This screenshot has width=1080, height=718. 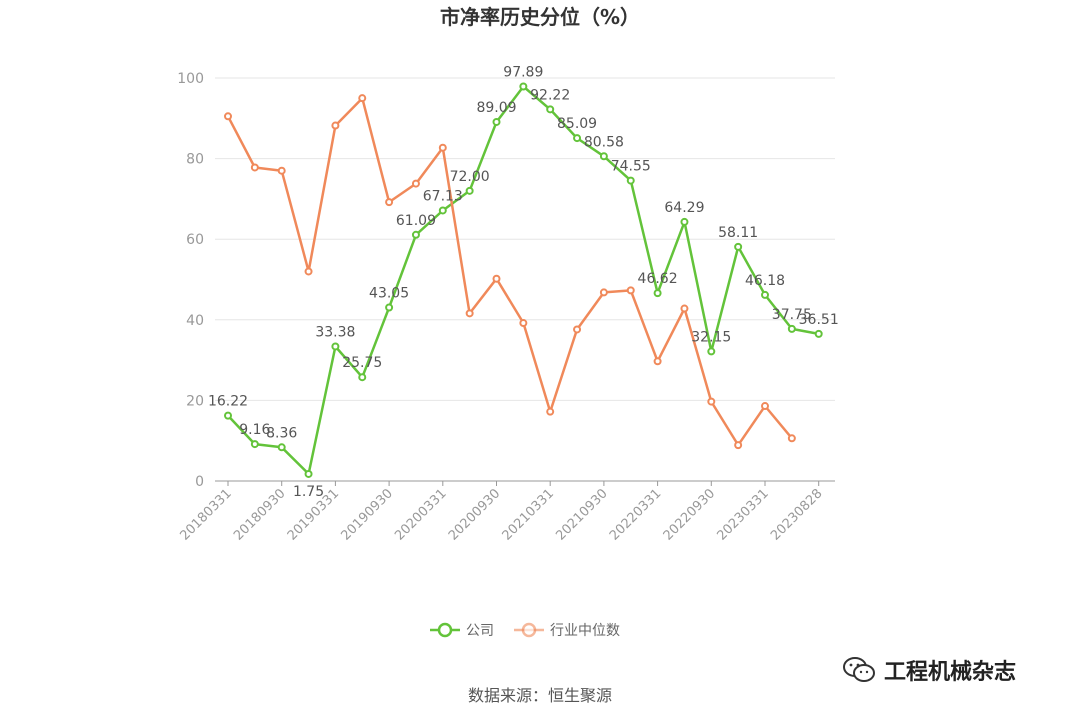 What do you see at coordinates (819, 320) in the screenshot?
I see `data-label: 36.51` at bounding box center [819, 320].